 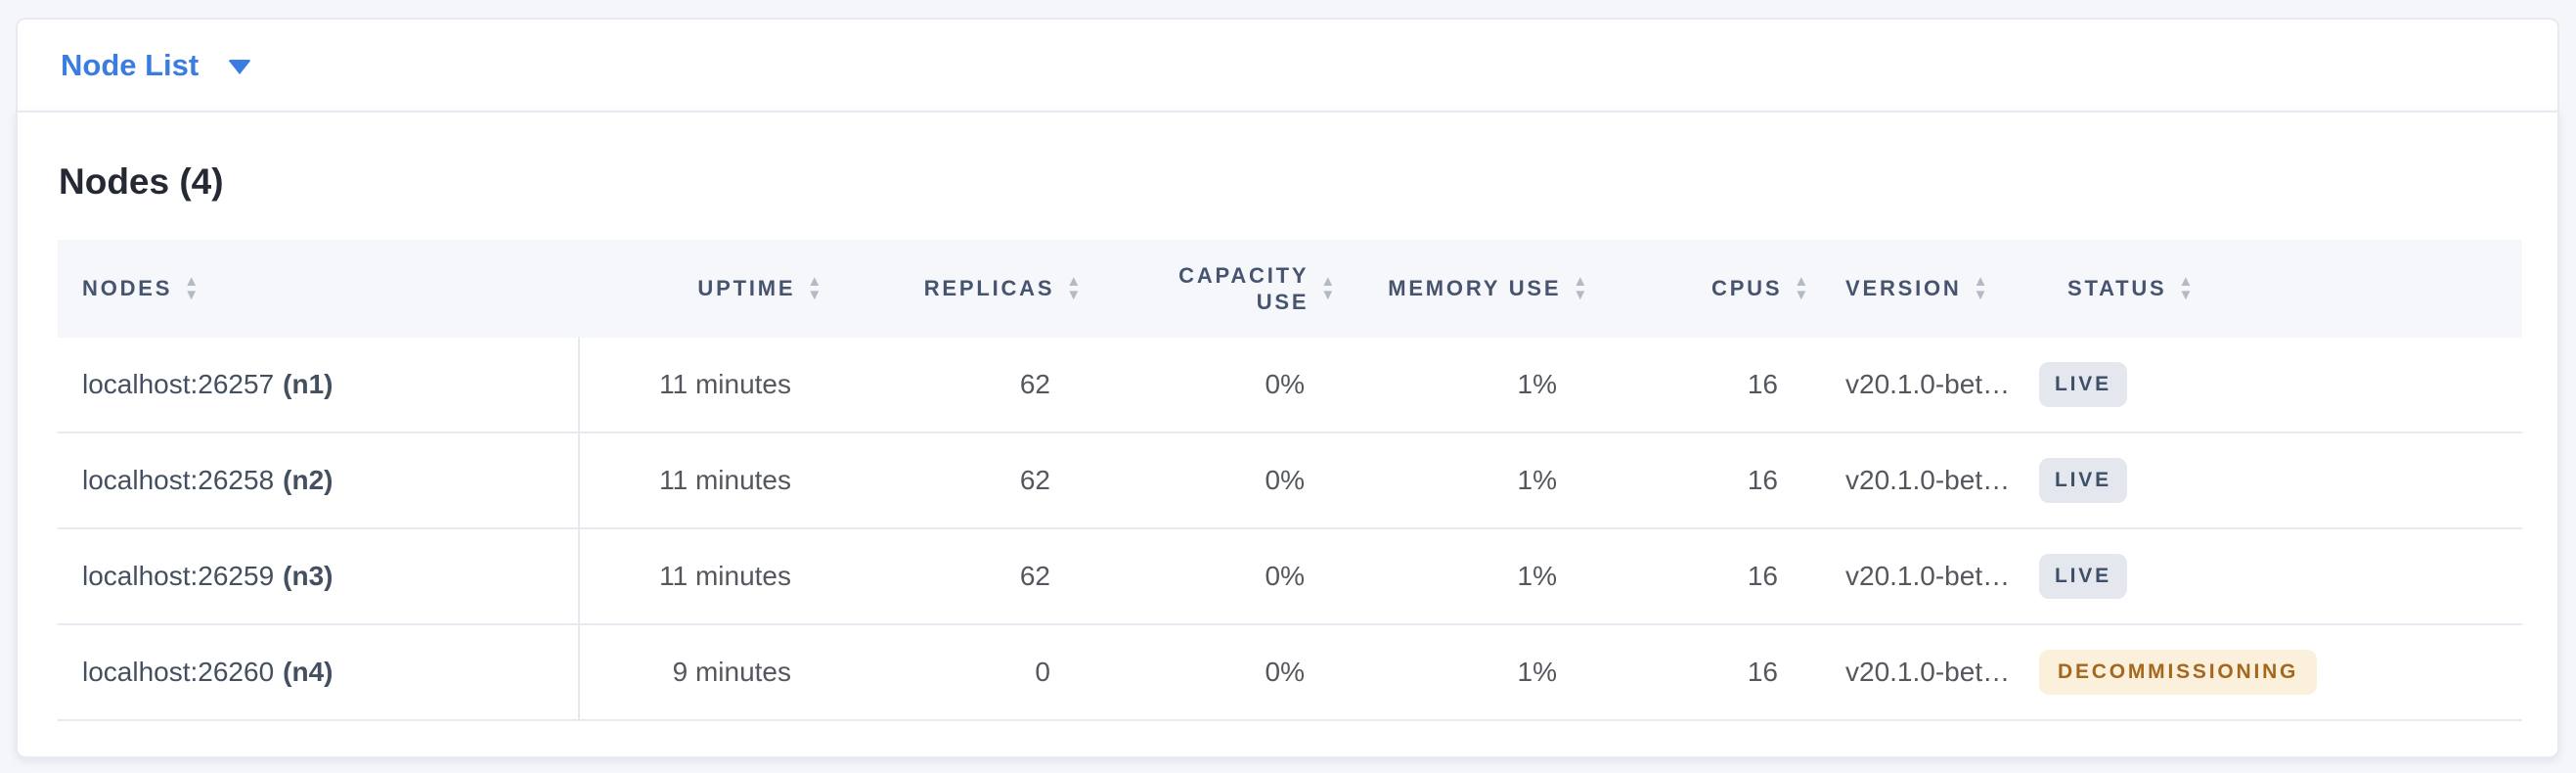 I want to click on node-address-link: localhost:26260 (n4), so click(x=207, y=673).